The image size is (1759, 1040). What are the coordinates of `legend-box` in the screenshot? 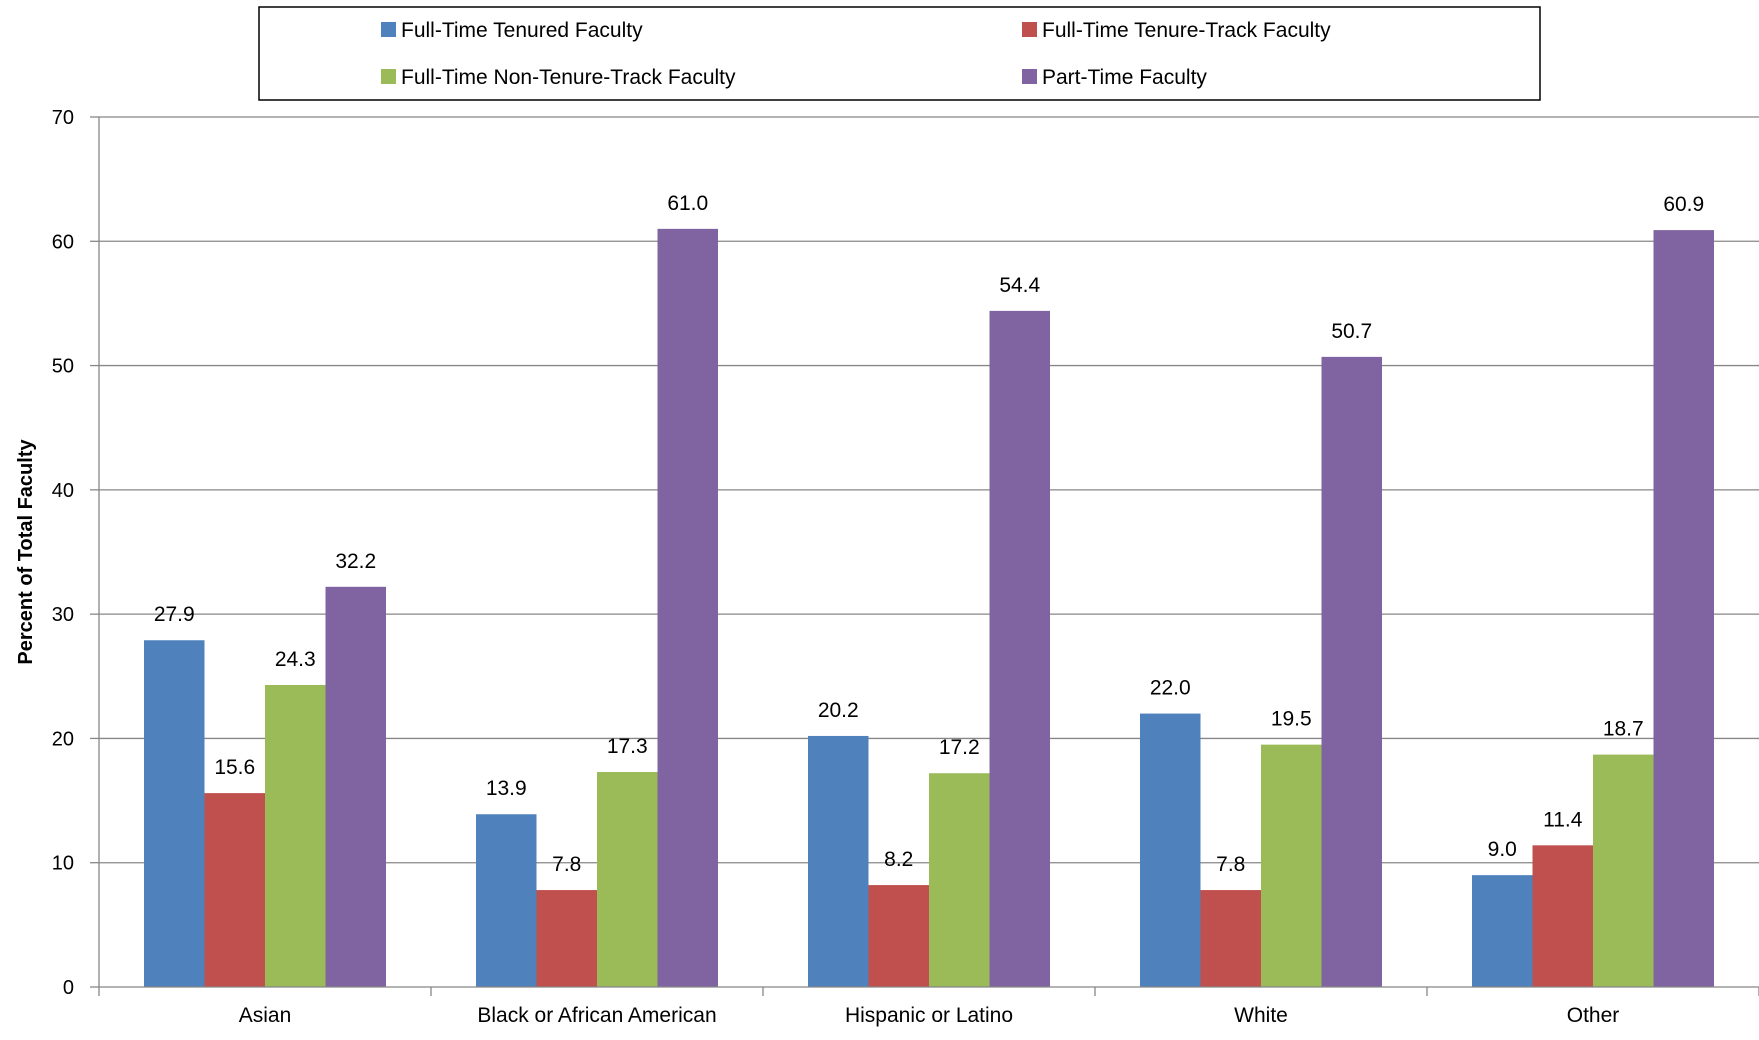 It's located at (899, 53).